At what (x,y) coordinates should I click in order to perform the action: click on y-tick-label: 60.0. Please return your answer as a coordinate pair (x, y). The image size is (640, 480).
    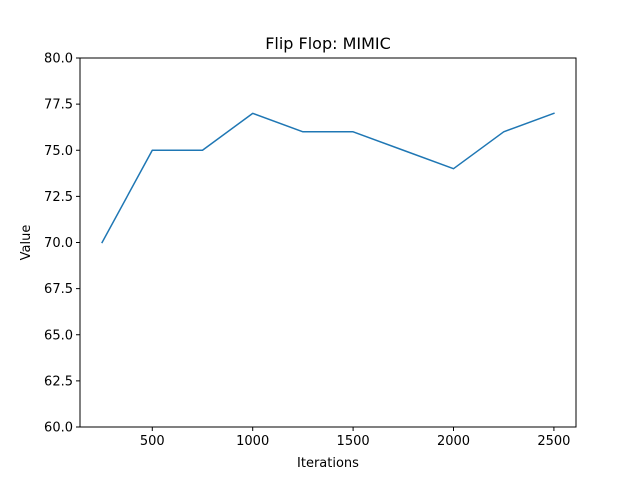
    Looking at the image, I should click on (58, 428).